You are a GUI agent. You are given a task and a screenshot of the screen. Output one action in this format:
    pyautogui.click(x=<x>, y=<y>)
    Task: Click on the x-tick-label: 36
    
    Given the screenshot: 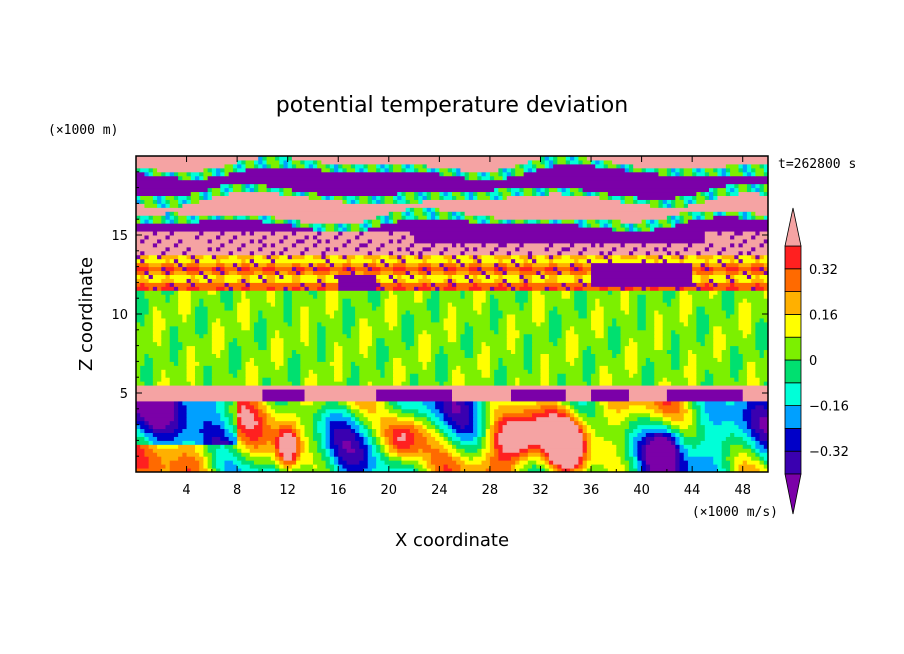 What is the action you would take?
    pyautogui.click(x=591, y=490)
    